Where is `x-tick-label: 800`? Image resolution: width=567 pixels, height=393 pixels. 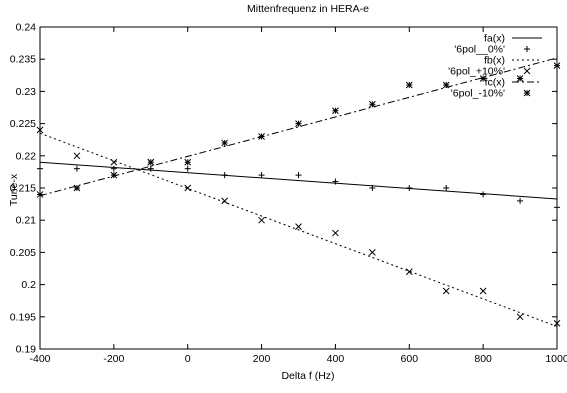 x-tick-label: 800 is located at coordinates (483, 359).